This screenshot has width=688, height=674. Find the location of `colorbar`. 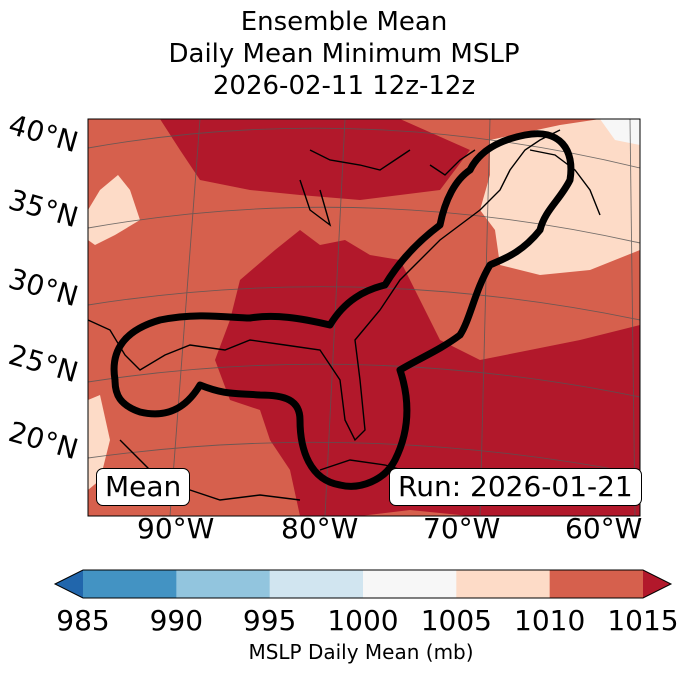

colorbar is located at coordinates (363, 584).